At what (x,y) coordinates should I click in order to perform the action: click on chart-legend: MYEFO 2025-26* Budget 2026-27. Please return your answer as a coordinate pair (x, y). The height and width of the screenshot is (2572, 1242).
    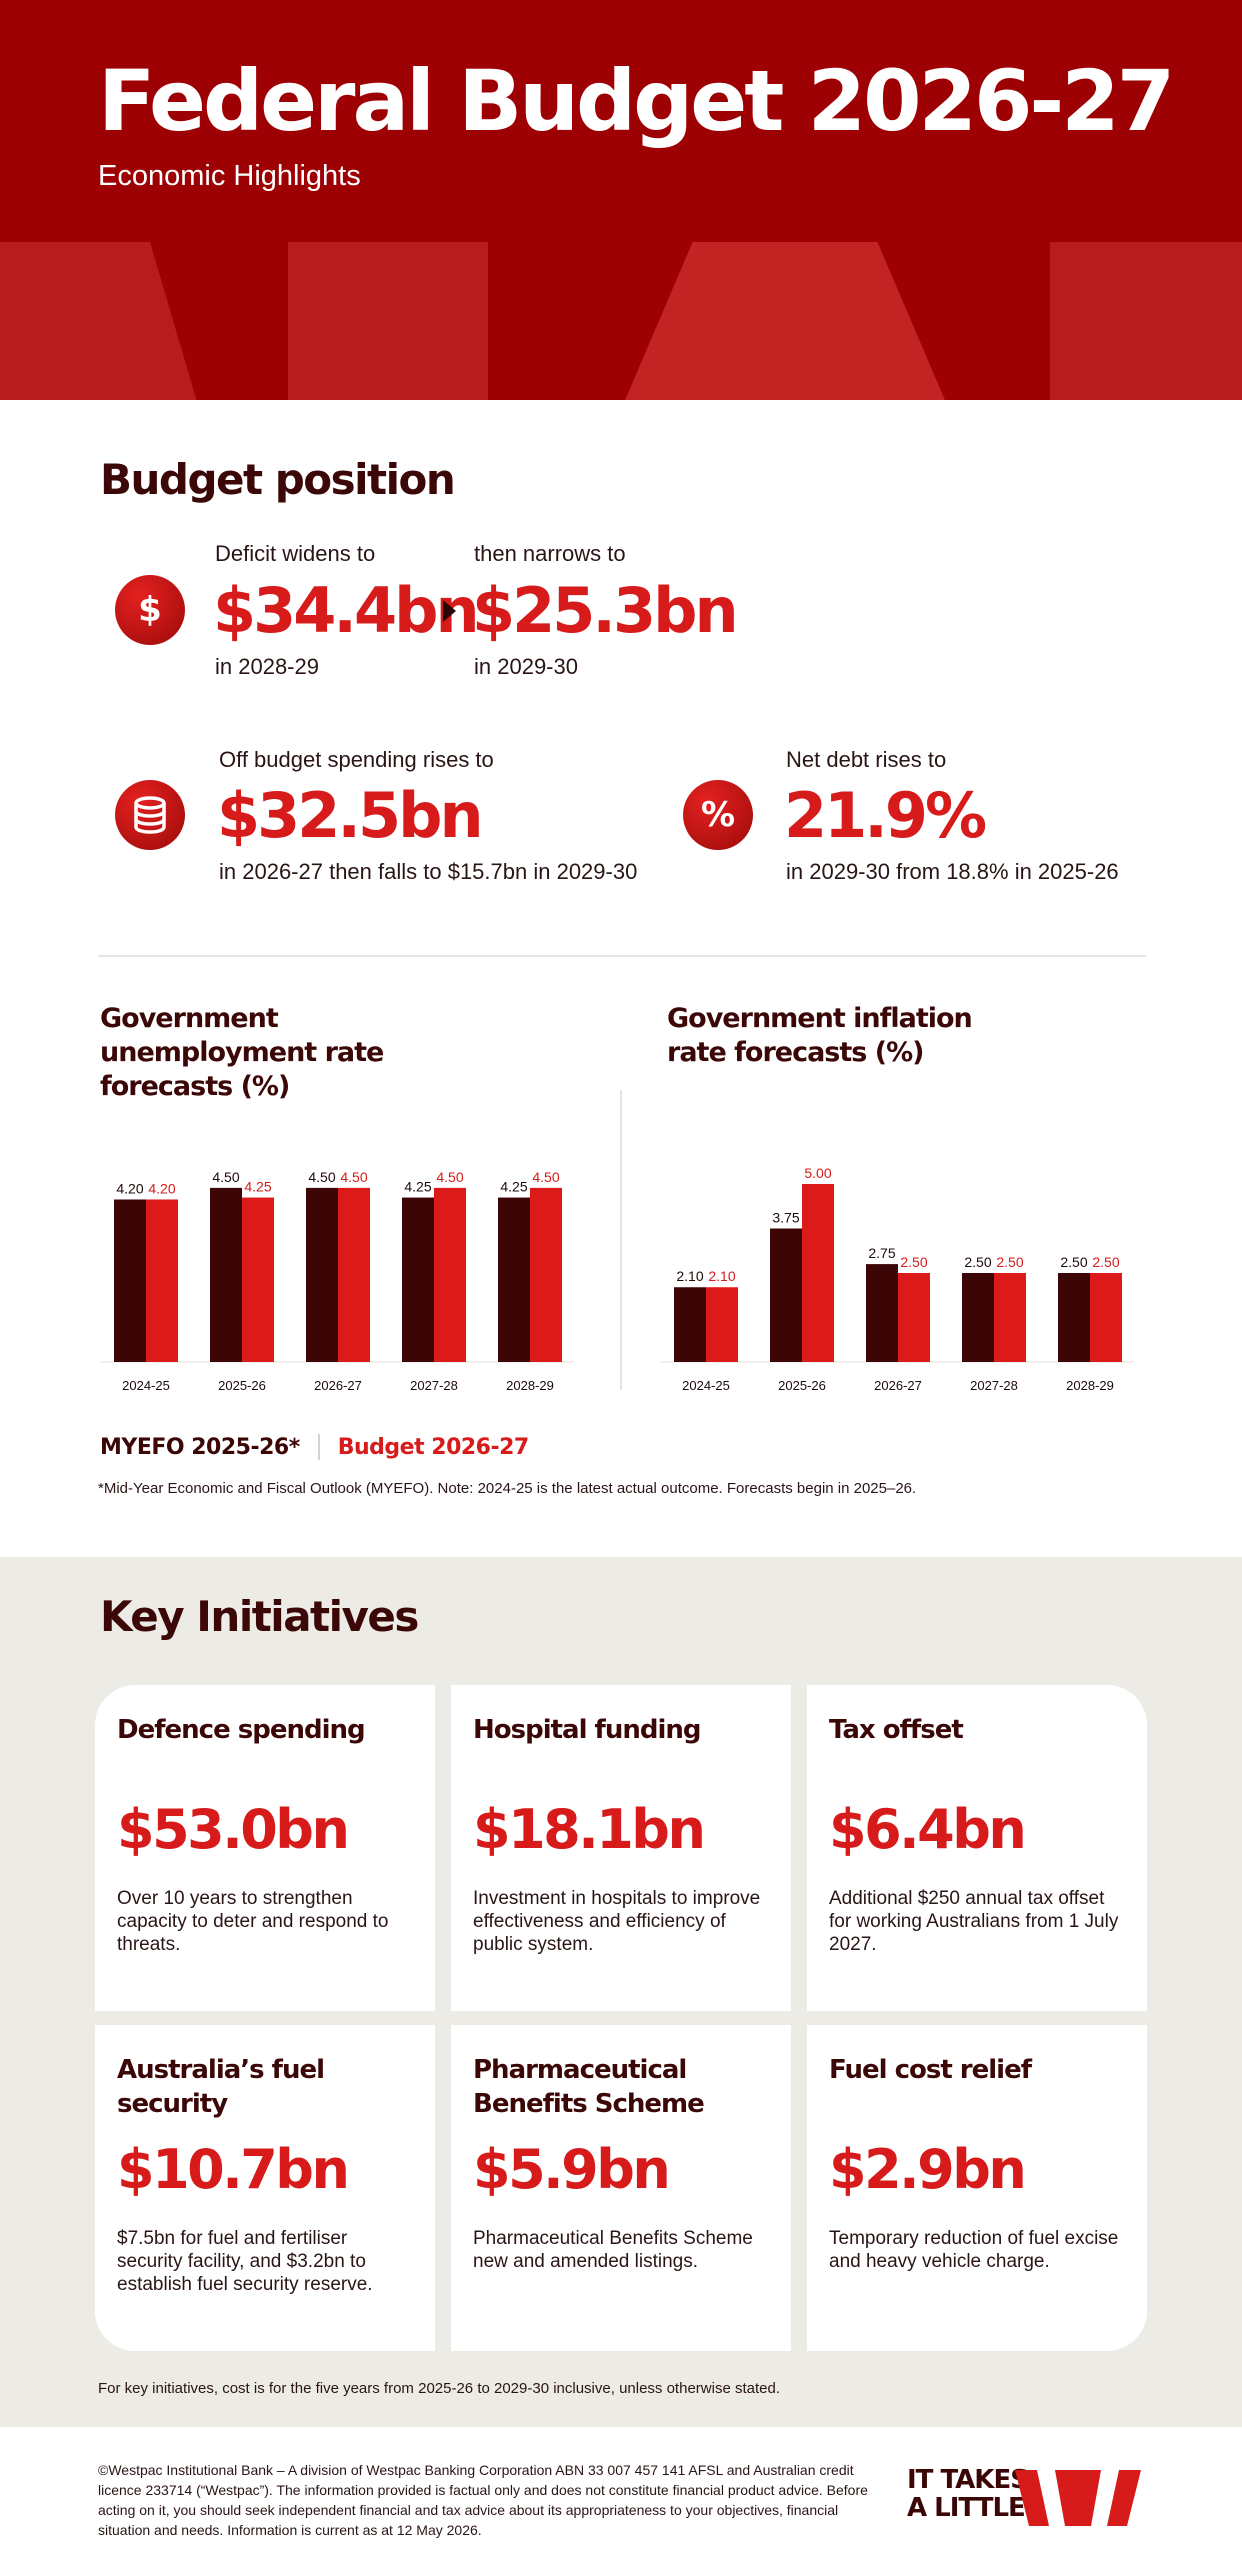
    Looking at the image, I should click on (314, 1447).